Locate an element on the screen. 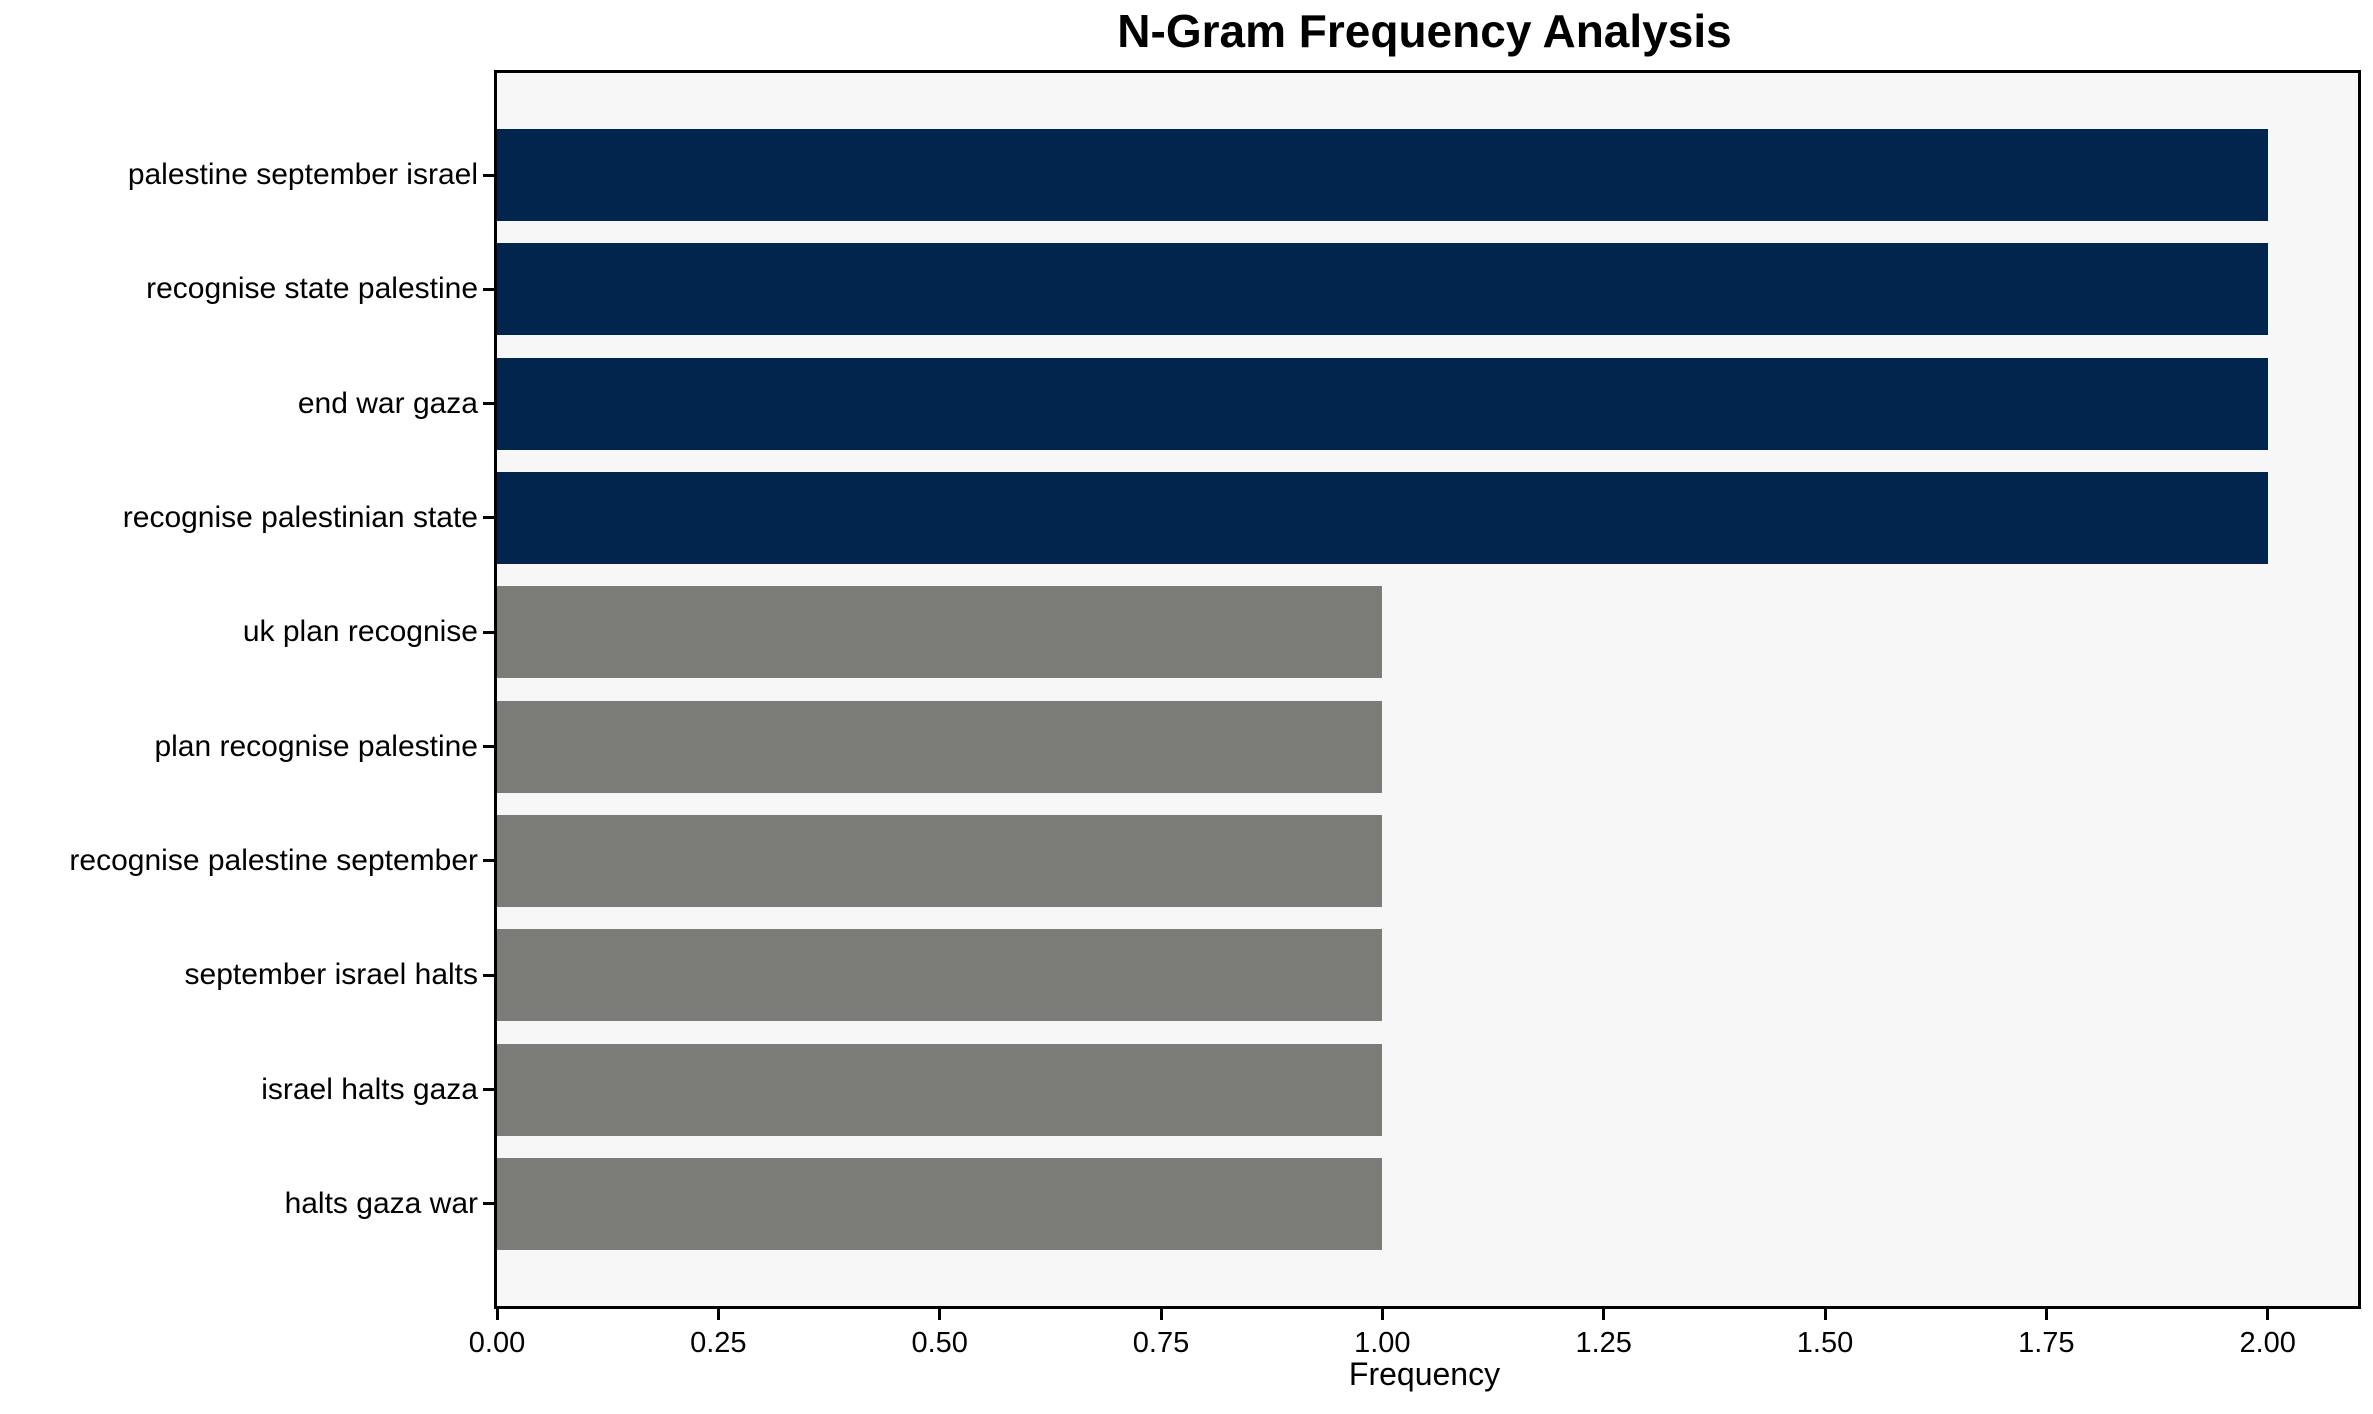 This screenshot has height=1414, width=2373. y-tick-label: end war gaza is located at coordinates (387, 403).